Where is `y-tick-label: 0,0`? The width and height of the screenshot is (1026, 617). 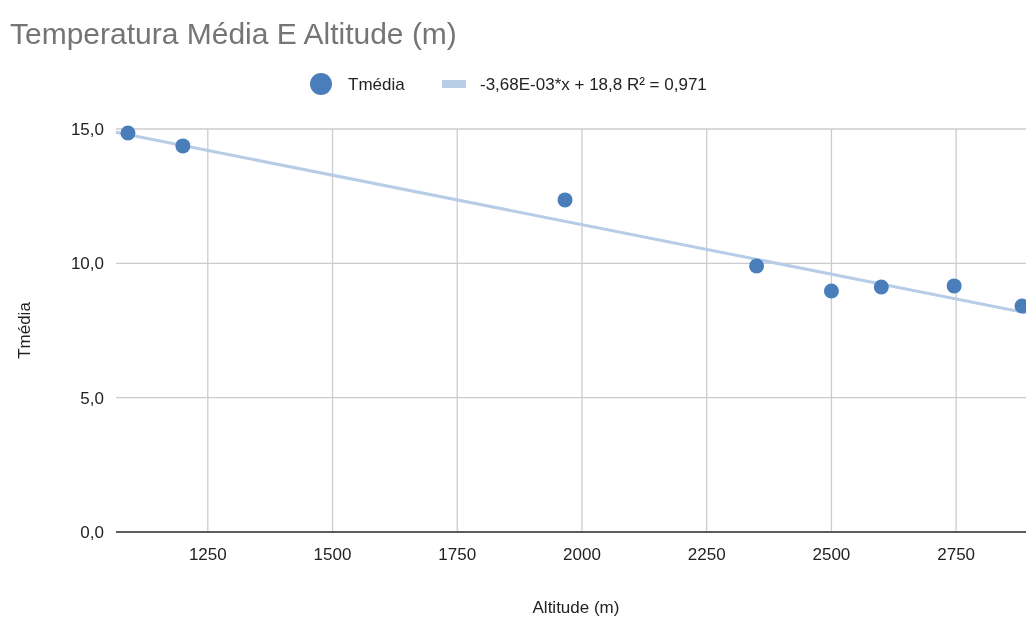 y-tick-label: 0,0 is located at coordinates (92, 532).